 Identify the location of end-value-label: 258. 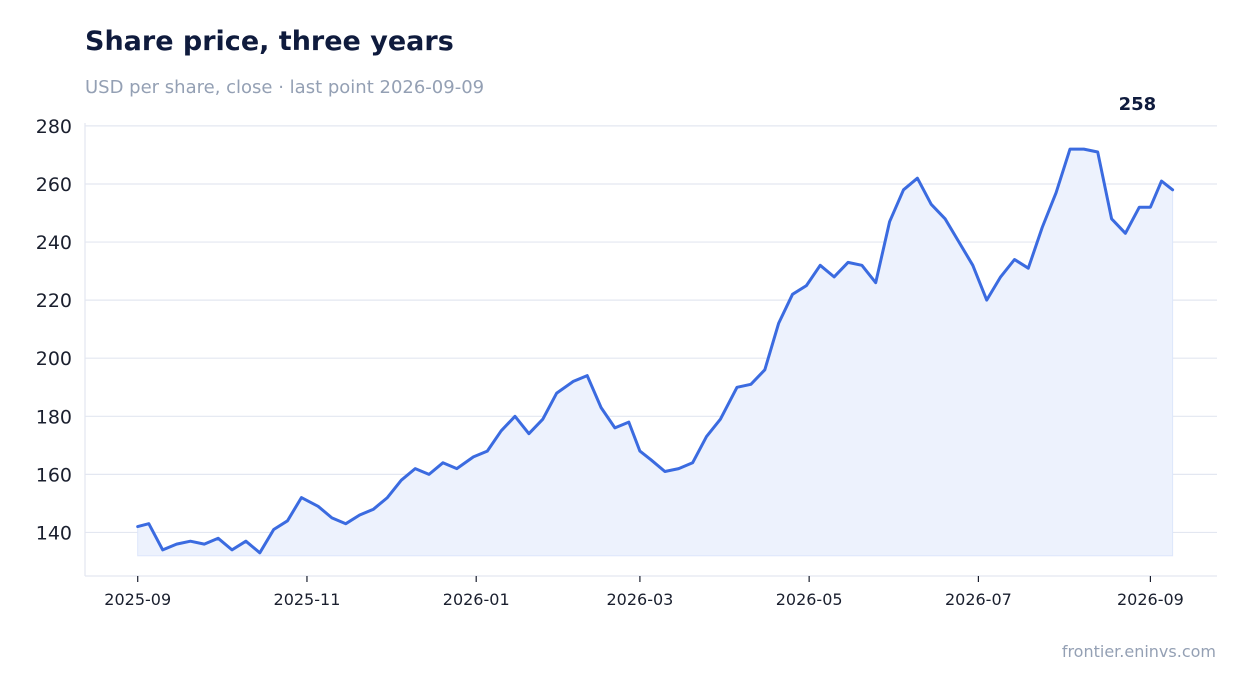
(1138, 104).